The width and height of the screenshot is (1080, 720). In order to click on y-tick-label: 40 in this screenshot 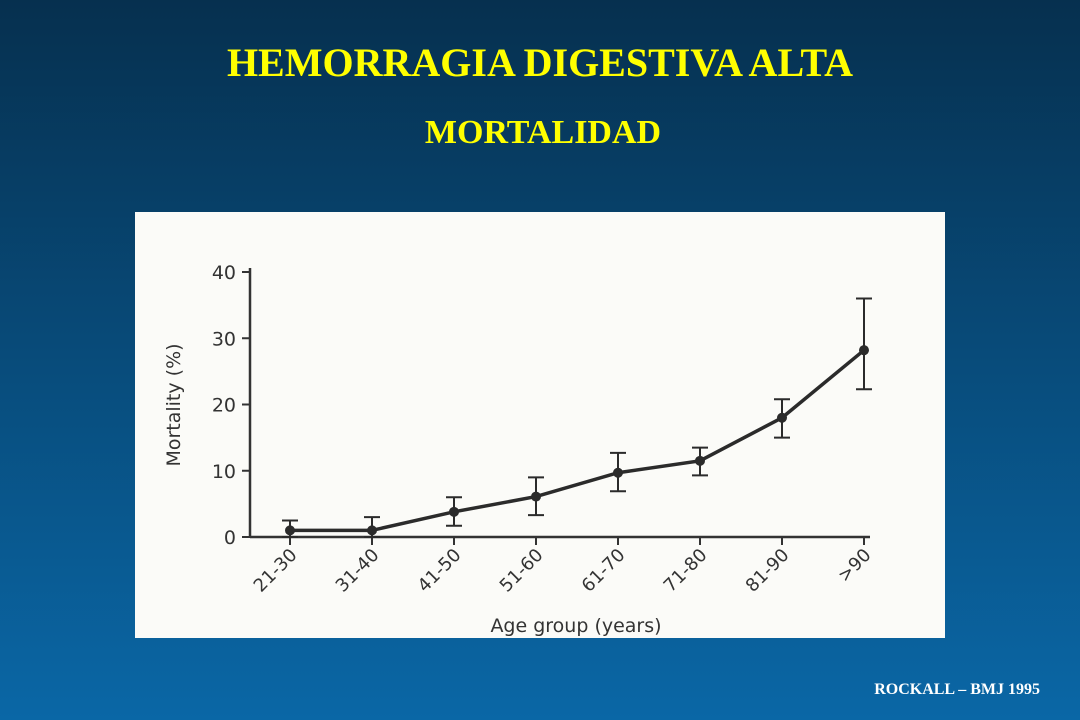, I will do `click(224, 273)`.